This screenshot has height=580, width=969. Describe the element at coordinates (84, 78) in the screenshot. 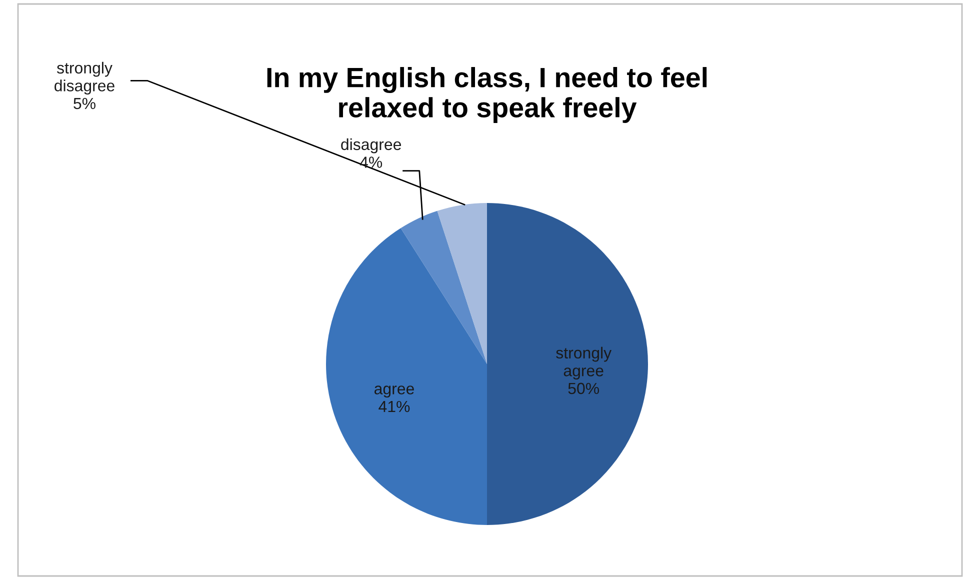

I see `slice-label: strongly disagree` at that location.